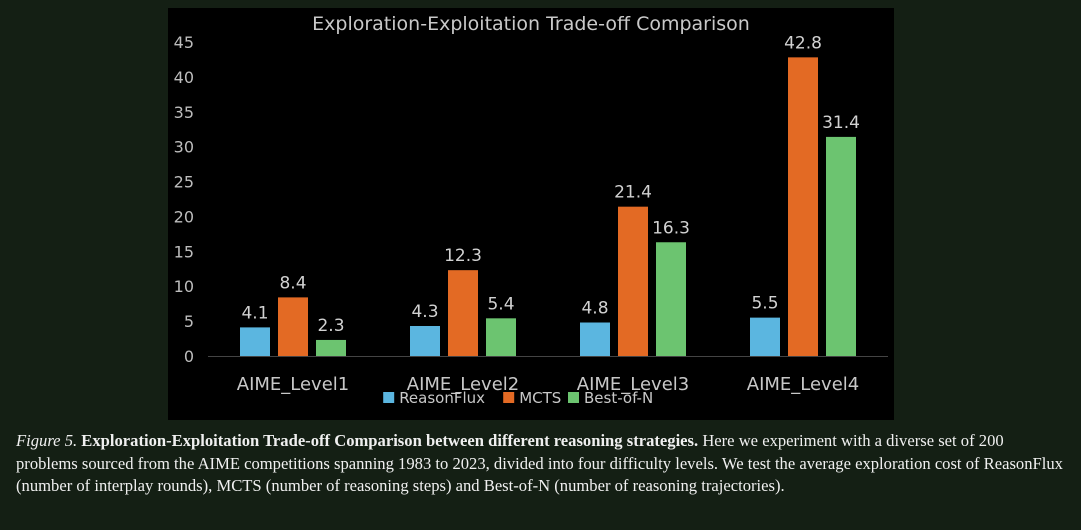  I want to click on y-tick-label: 0, so click(189, 356).